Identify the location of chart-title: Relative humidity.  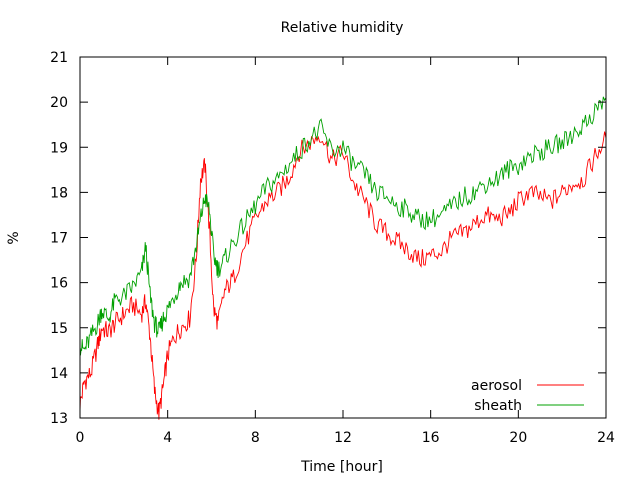
(342, 28).